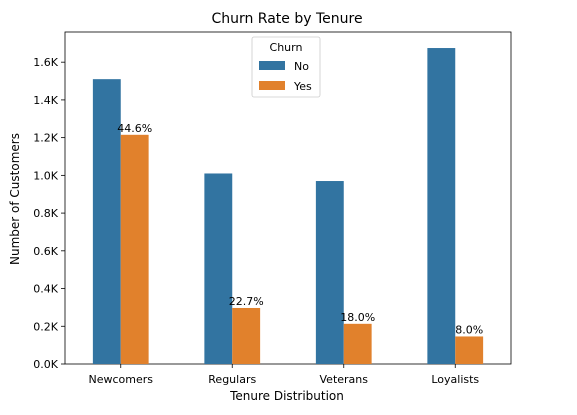  I want to click on legend: Churn No Yes, so click(286, 67).